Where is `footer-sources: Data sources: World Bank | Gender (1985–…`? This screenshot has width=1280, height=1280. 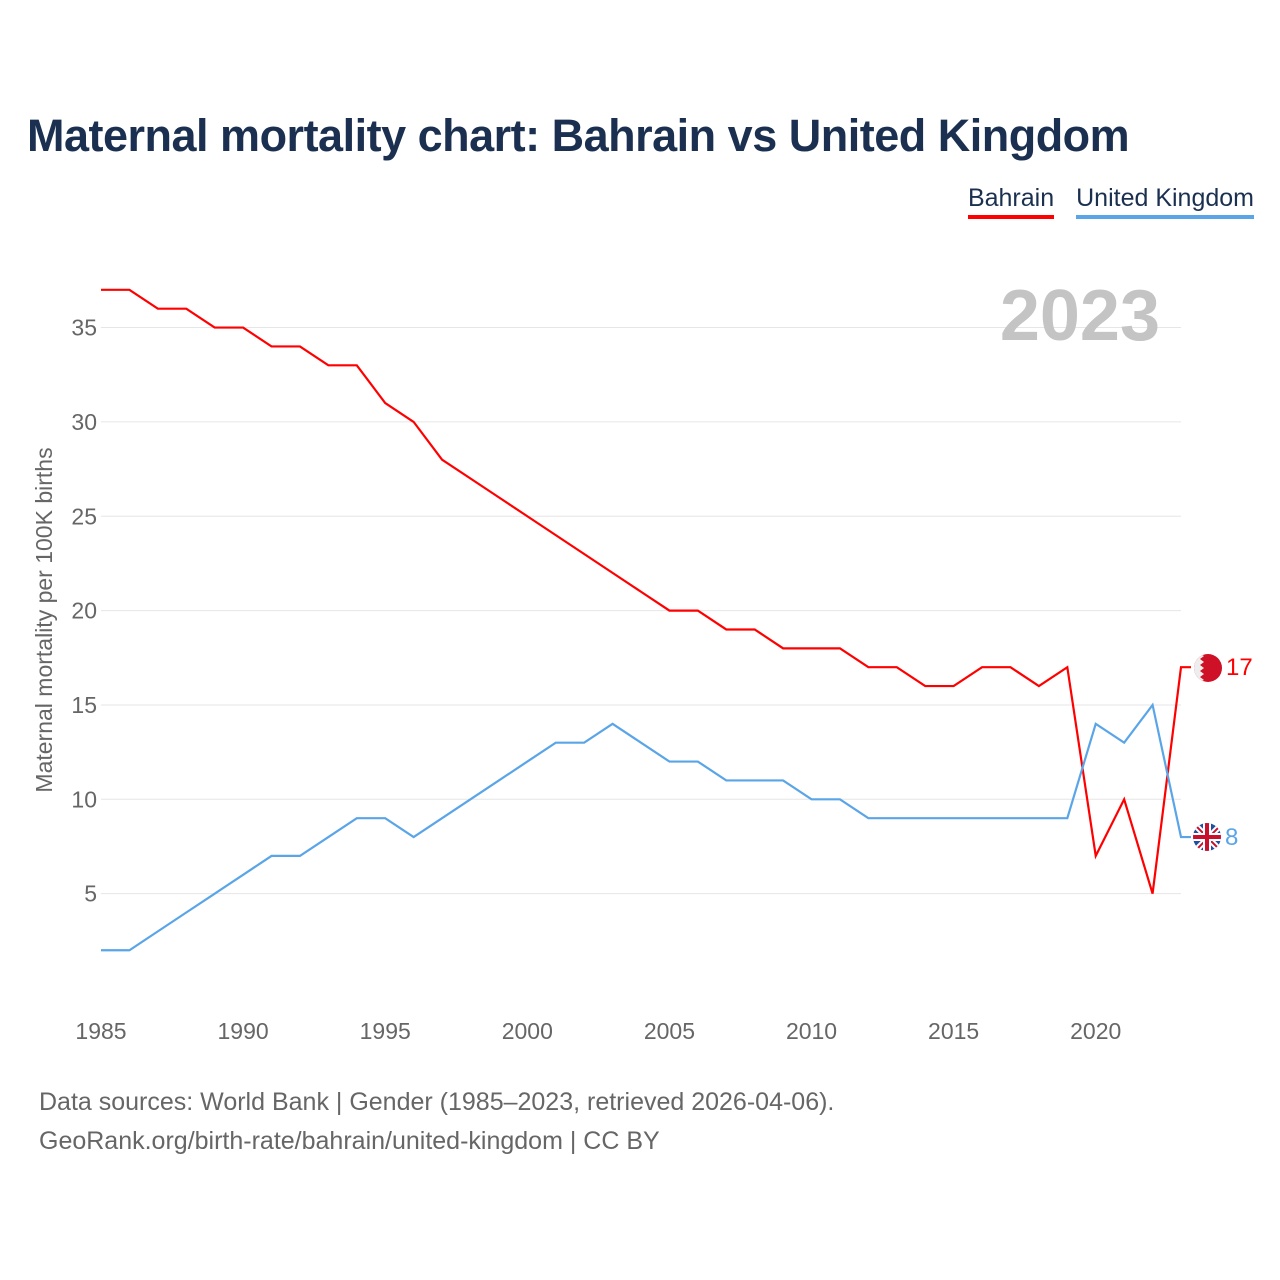 footer-sources: Data sources: World Bank | Gender (1985–… is located at coordinates (437, 1102).